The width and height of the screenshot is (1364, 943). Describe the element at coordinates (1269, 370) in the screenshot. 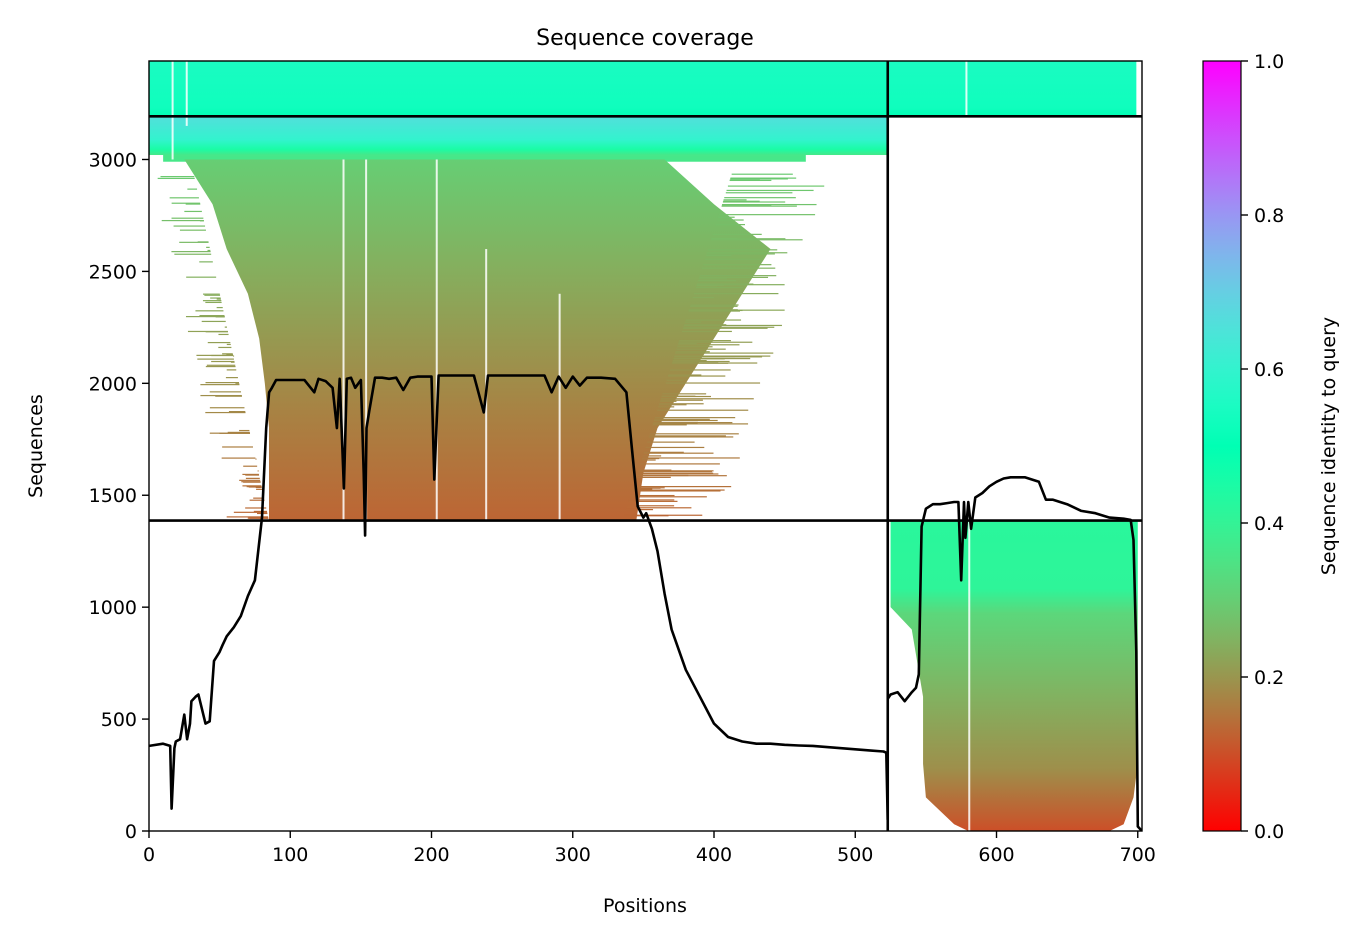

I see `colorbar-tick-label: 0.6` at that location.